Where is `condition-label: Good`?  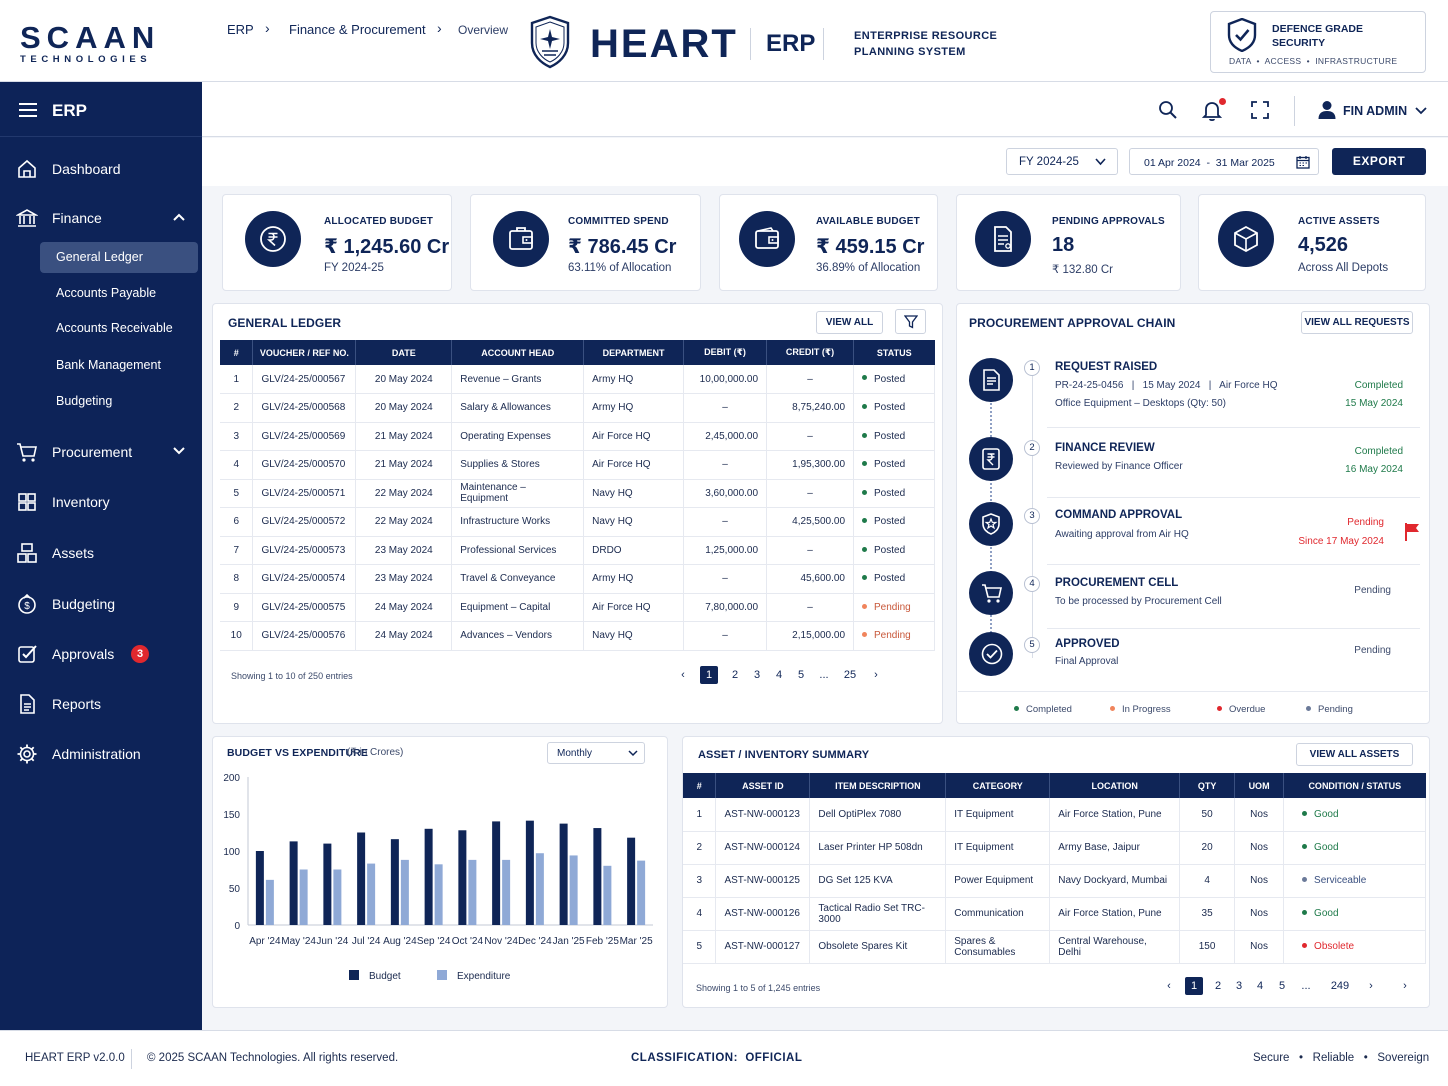
condition-label: Good is located at coordinates (1326, 913).